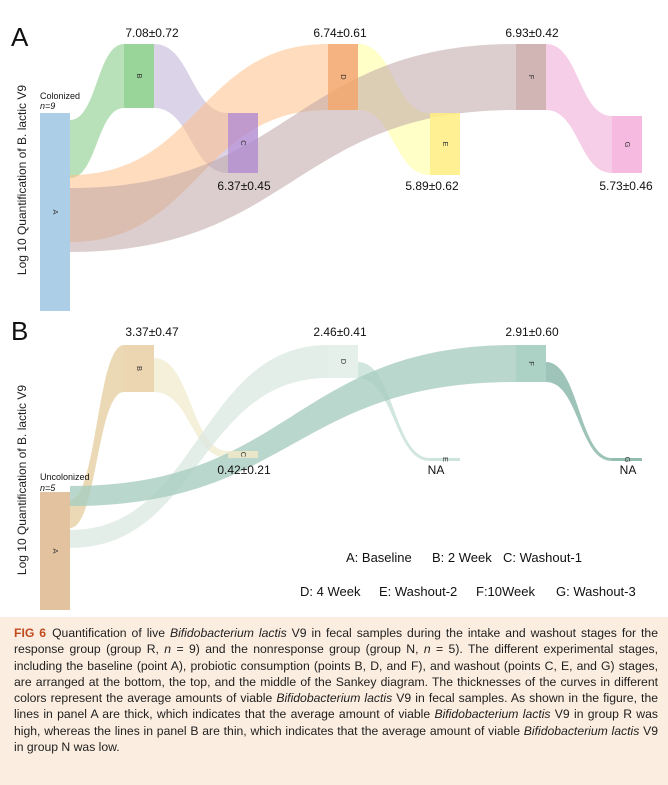  I want to click on caption-run: V9 in group N was low., so click(336, 739).